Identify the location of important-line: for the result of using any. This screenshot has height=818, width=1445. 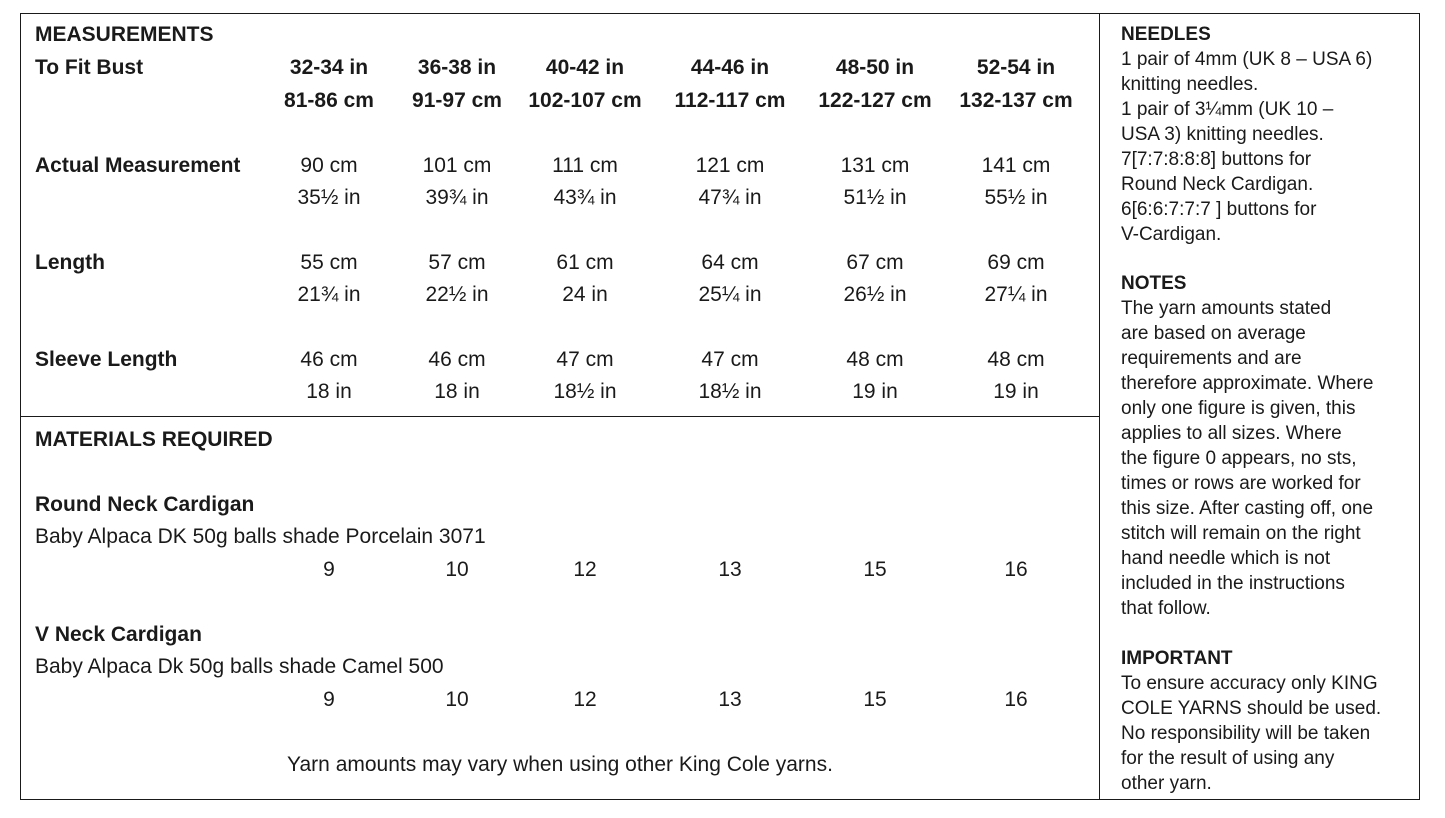
(1228, 758).